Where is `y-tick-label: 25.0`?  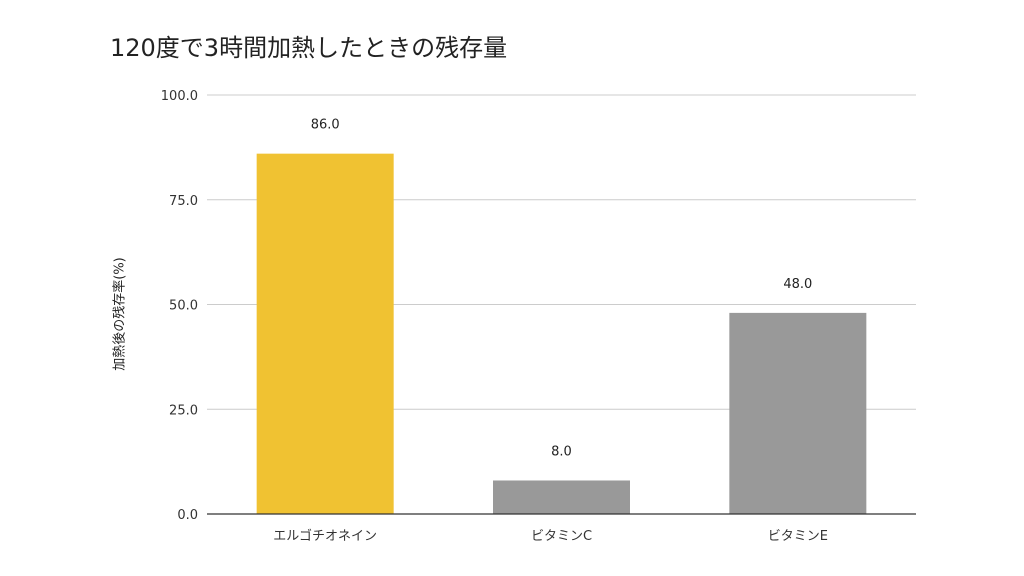
y-tick-label: 25.0 is located at coordinates (183, 410).